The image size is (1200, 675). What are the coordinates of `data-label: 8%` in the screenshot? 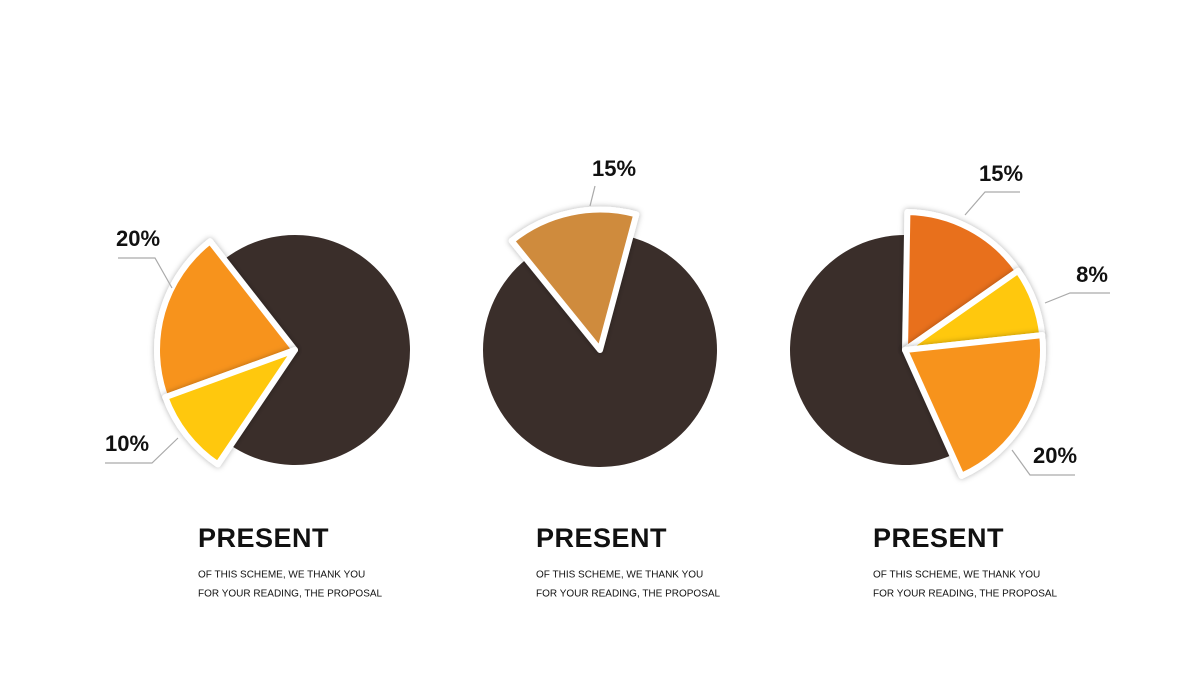 It's located at (1092, 274).